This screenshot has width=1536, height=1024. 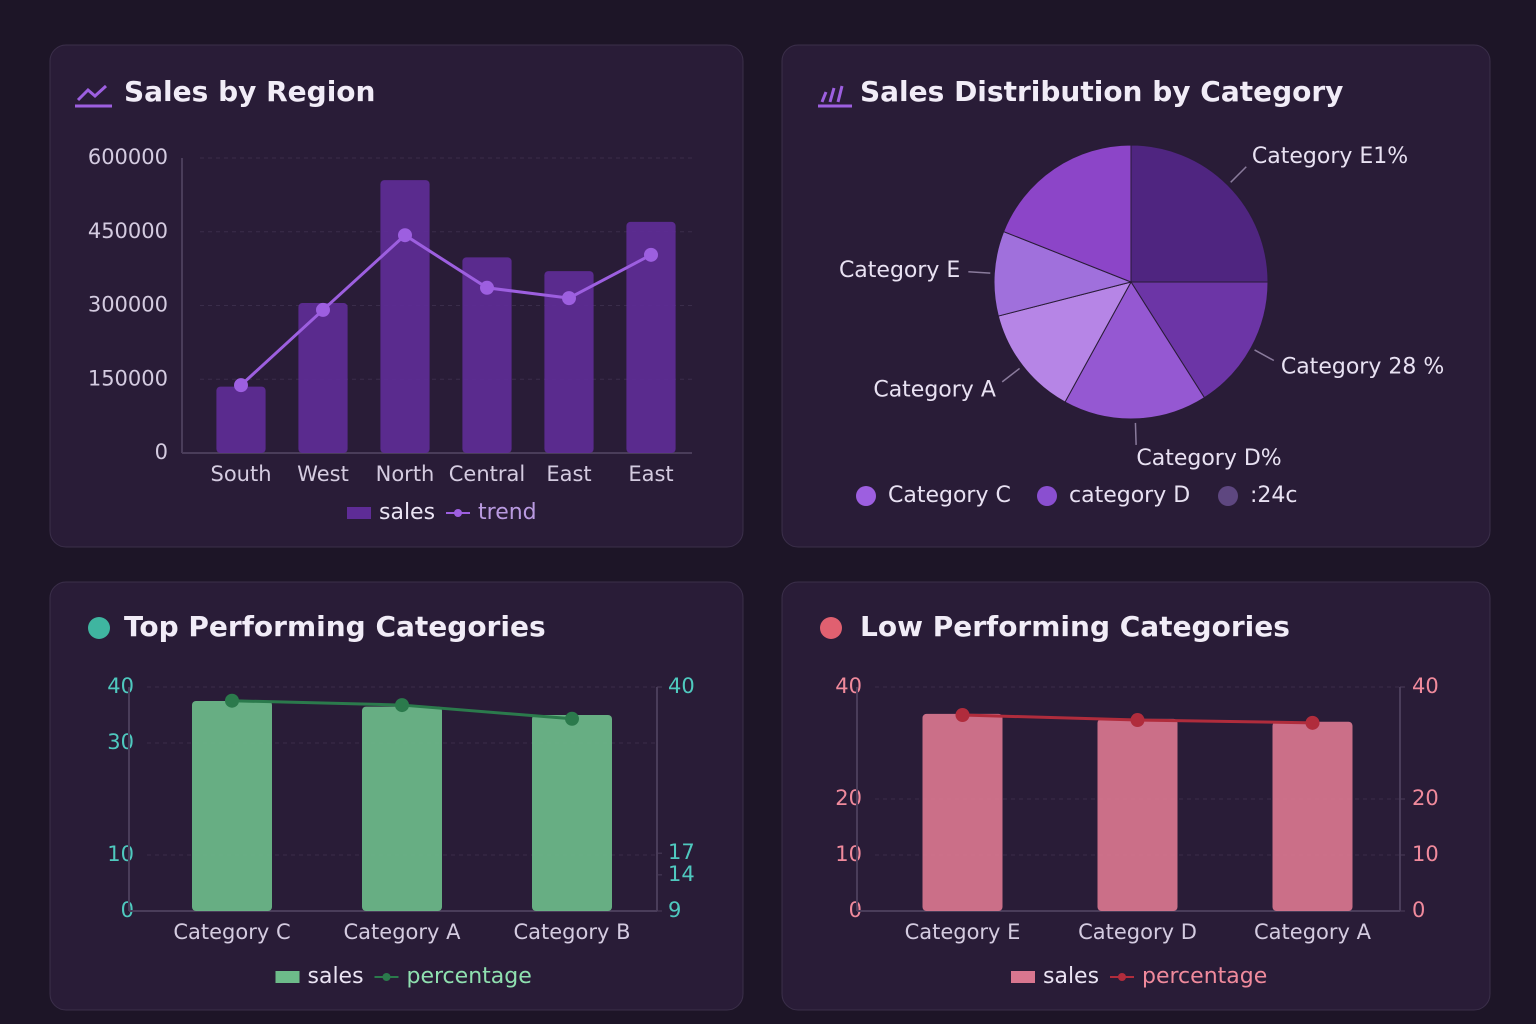 What do you see at coordinates (1129, 495) in the screenshot?
I see `legend-label: category D` at bounding box center [1129, 495].